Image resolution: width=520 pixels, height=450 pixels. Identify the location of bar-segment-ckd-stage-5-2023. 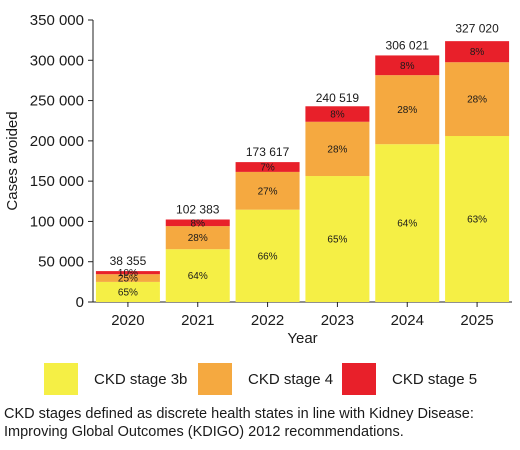
(337, 114).